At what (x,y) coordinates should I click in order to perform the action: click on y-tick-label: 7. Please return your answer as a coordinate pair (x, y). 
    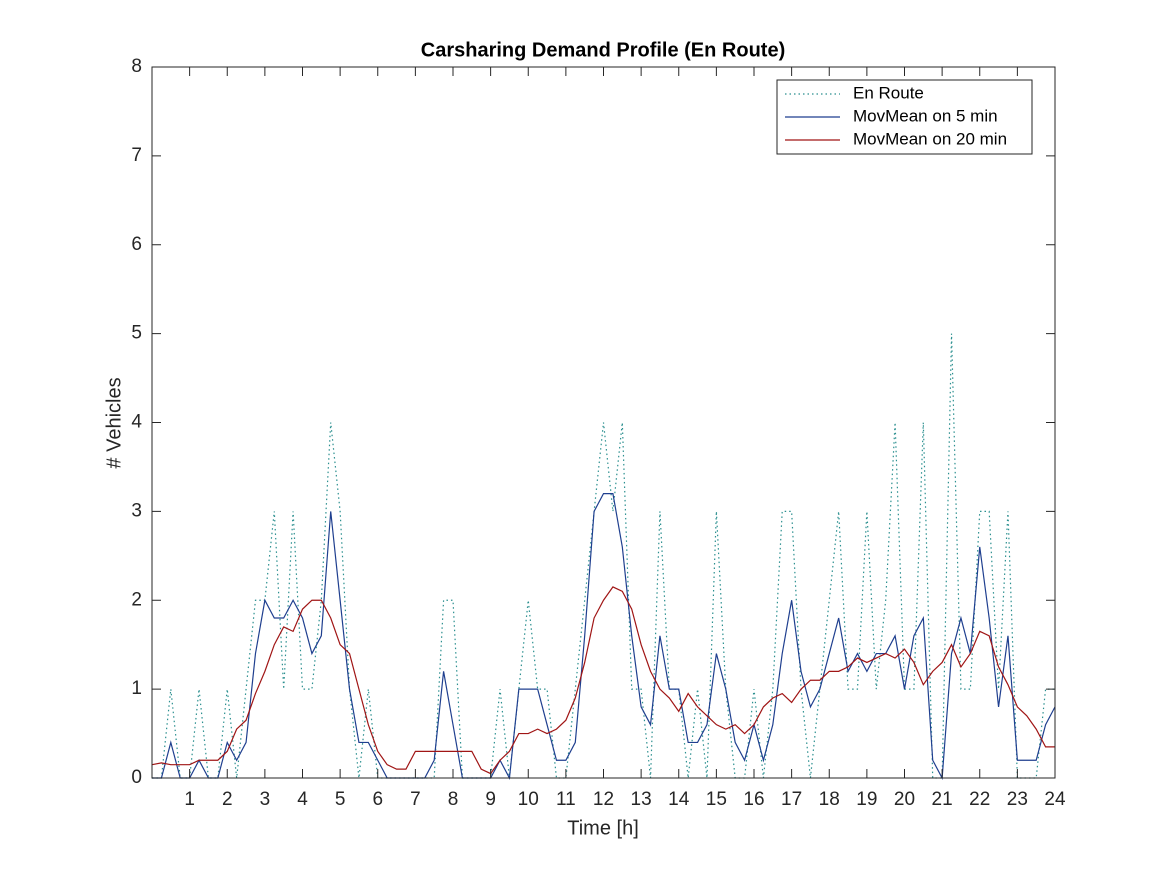
    Looking at the image, I should click on (136, 155).